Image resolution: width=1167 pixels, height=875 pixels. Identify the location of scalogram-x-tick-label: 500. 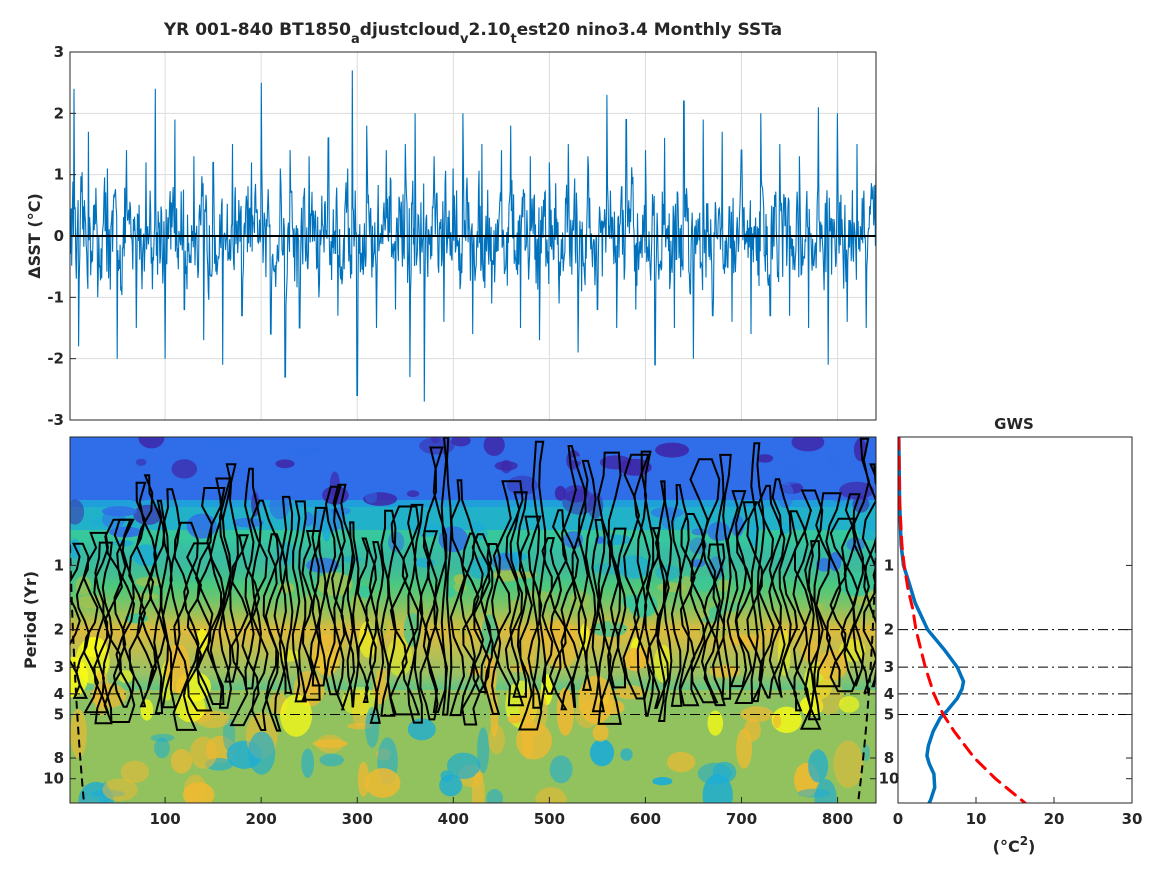
(549, 819).